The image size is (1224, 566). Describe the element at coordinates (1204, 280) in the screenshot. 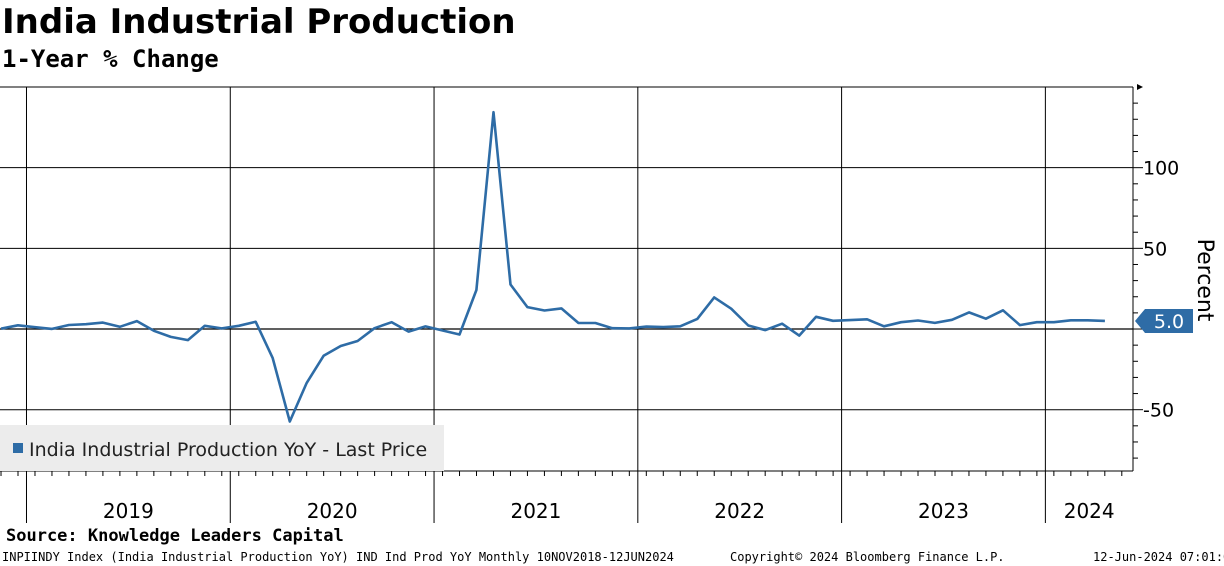

I see `y-axis-label: Percent` at that location.